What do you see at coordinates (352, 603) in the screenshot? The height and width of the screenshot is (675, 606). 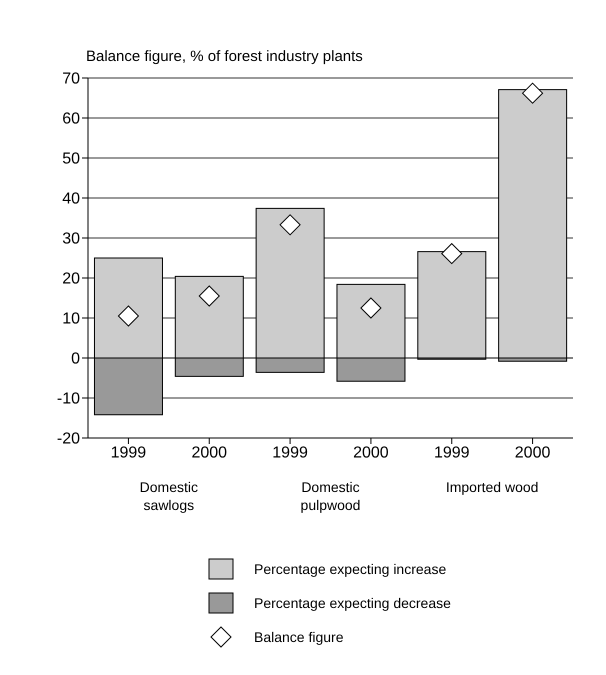 I see `legend-label: Percentage expecting decrease` at bounding box center [352, 603].